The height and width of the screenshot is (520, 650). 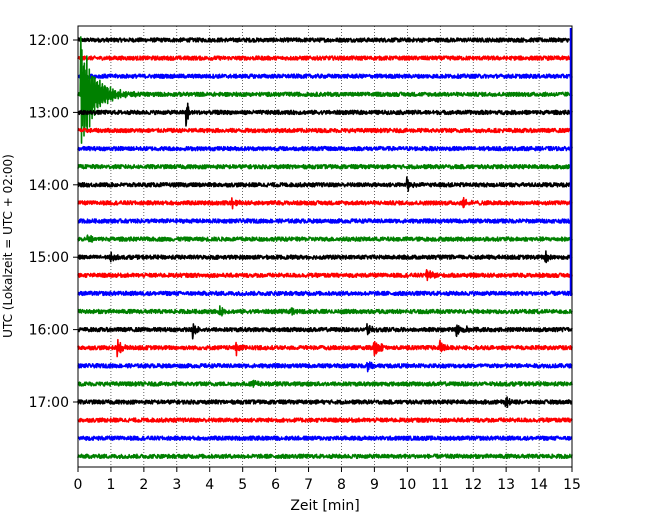 What do you see at coordinates (49, 331) in the screenshot?
I see `y-tick-label: 16:00` at bounding box center [49, 331].